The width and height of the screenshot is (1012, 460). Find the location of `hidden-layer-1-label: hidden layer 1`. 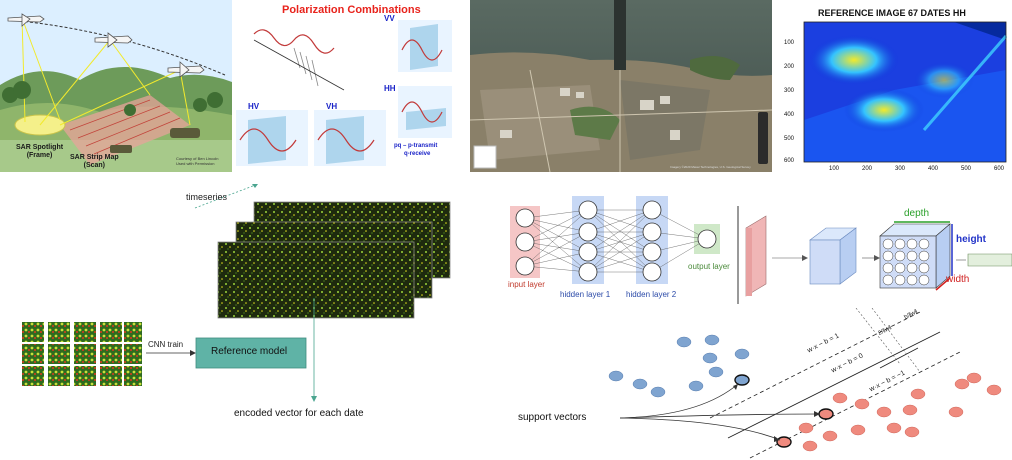

hidden-layer-1-label: hidden layer 1 is located at coordinates (585, 294).